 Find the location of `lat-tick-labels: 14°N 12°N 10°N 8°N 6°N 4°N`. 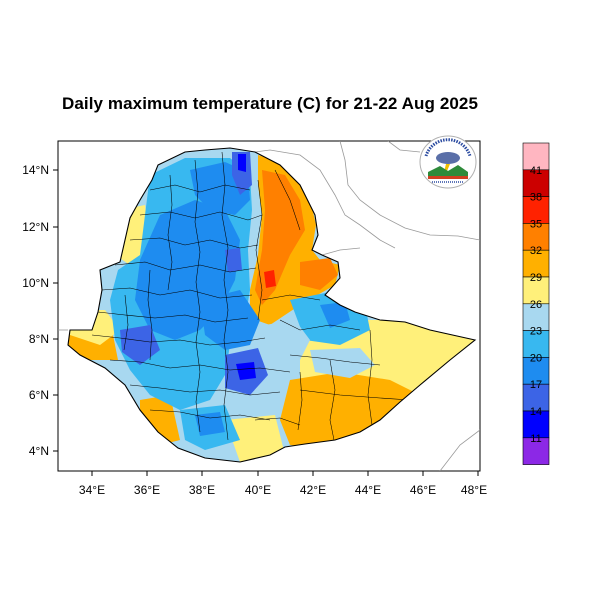

lat-tick-labels: 14°N 12°N 10°N 8°N 6°N 4°N is located at coordinates (35, 310).